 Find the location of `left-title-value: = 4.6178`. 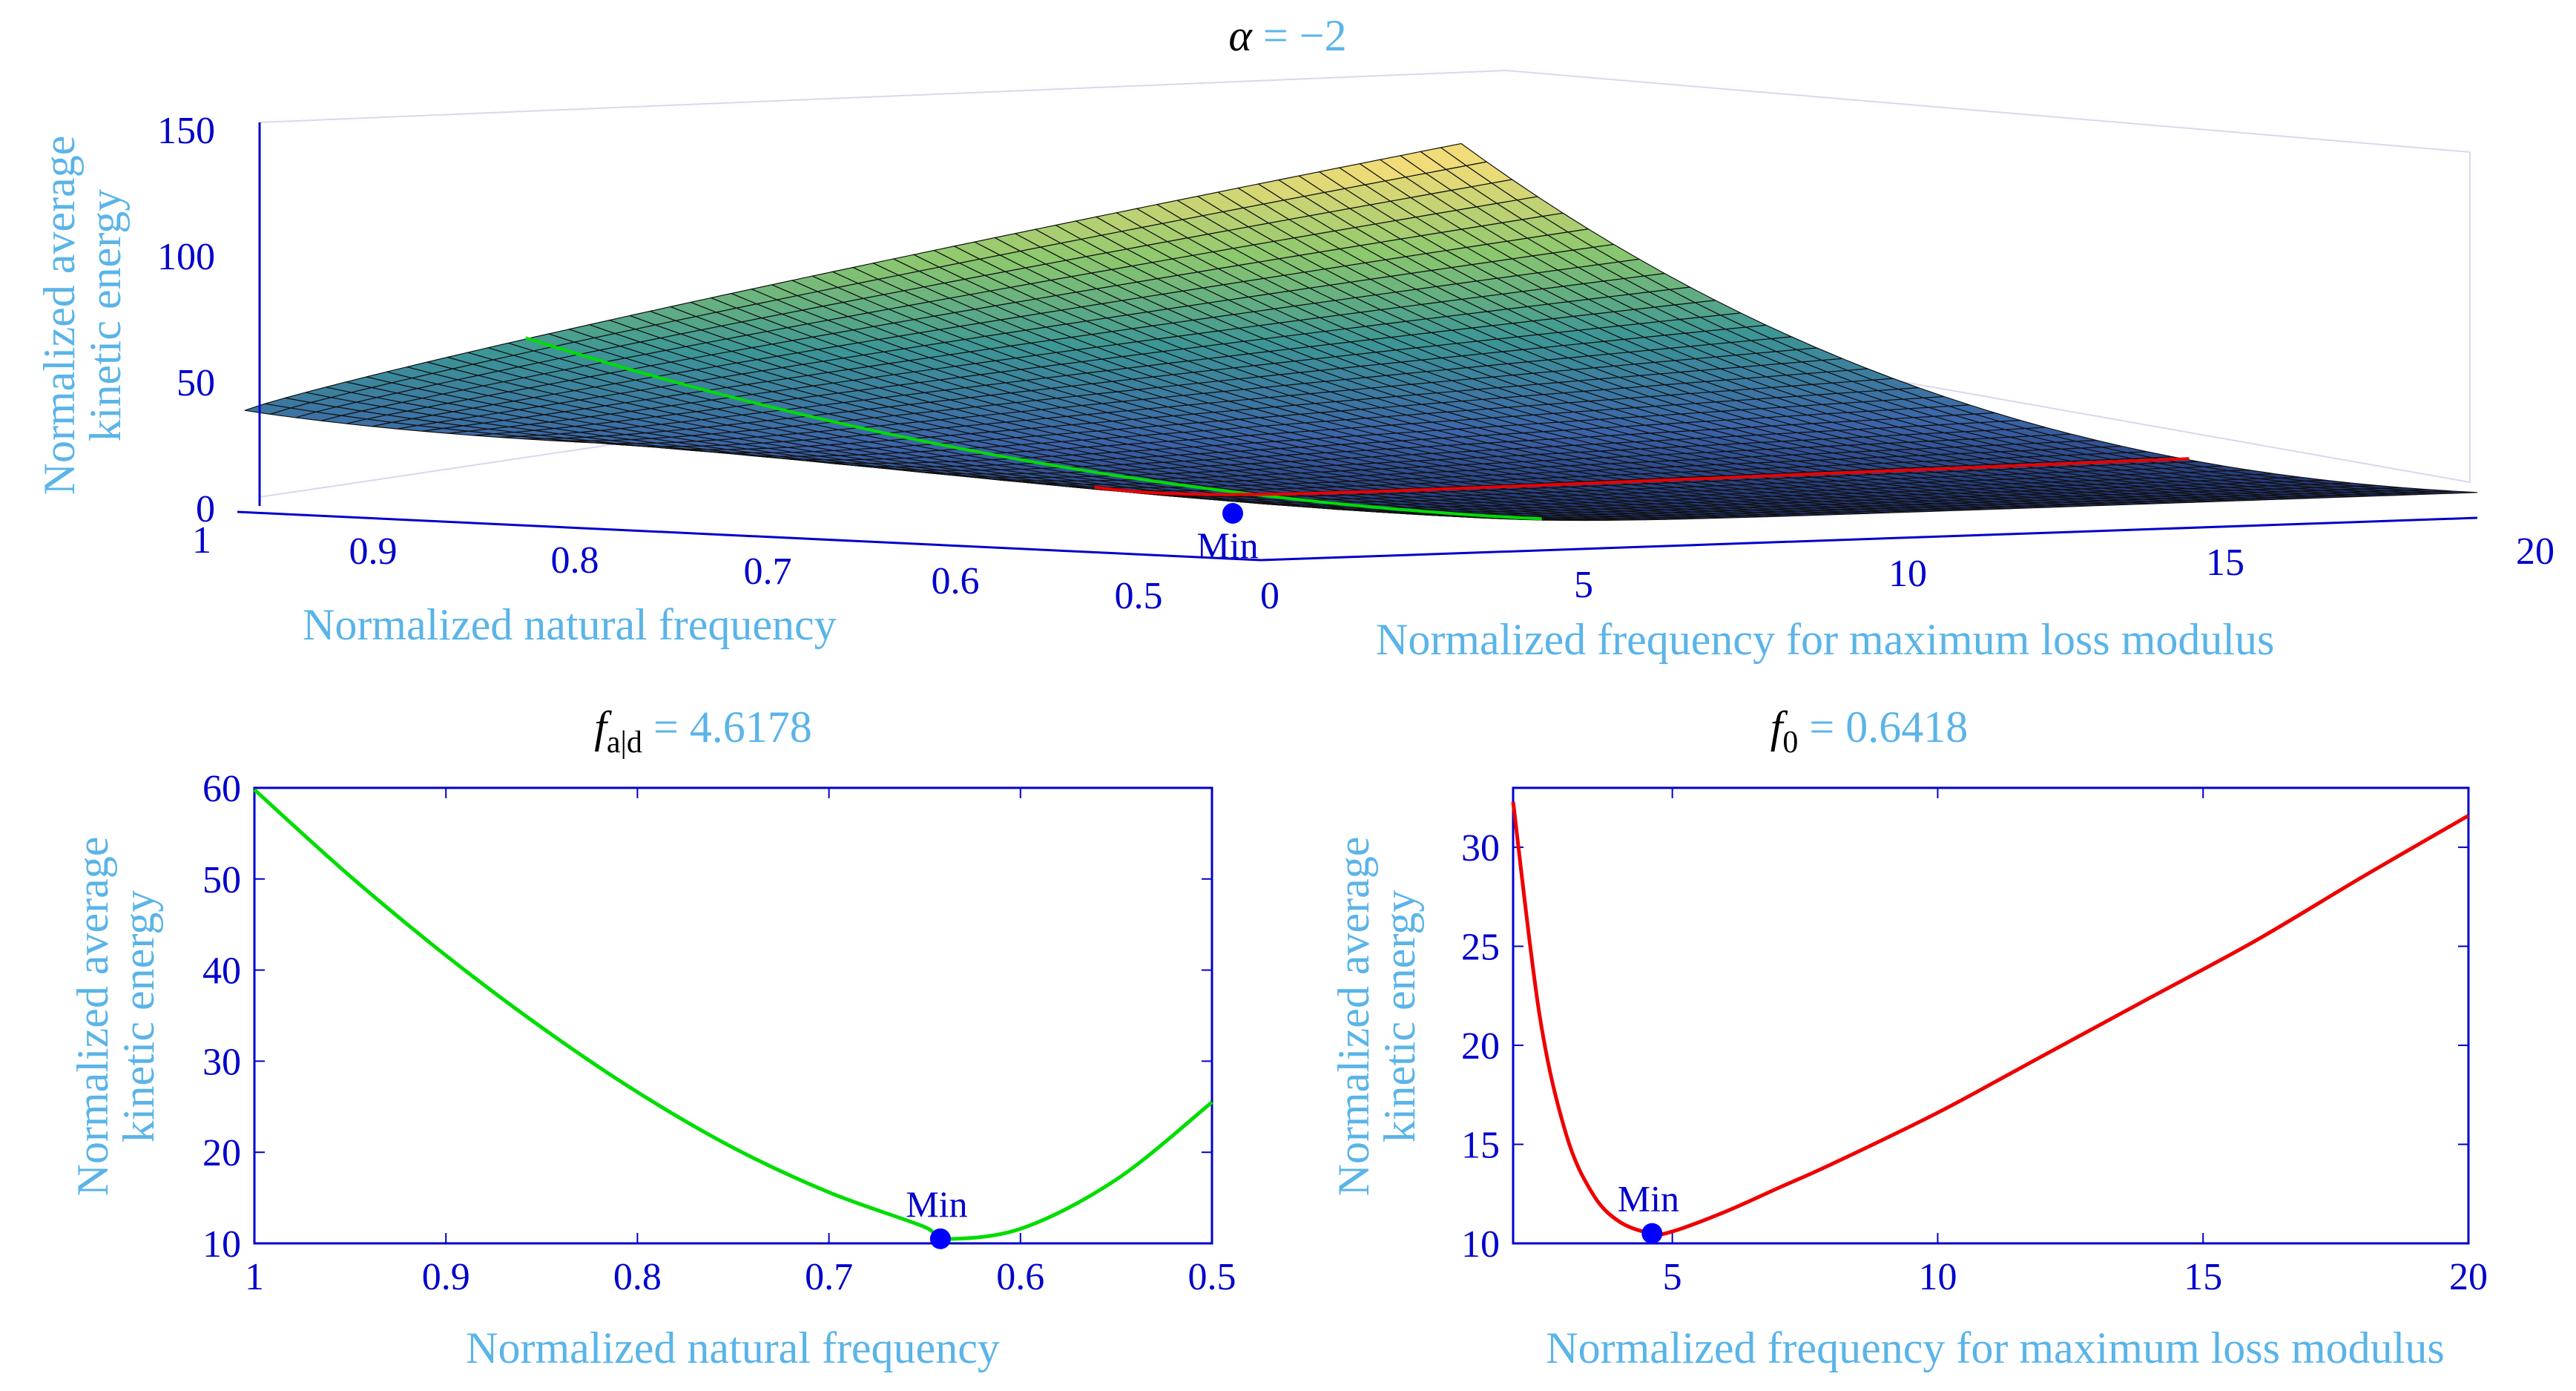

left-title-value: = 4.6178 is located at coordinates (727, 727).